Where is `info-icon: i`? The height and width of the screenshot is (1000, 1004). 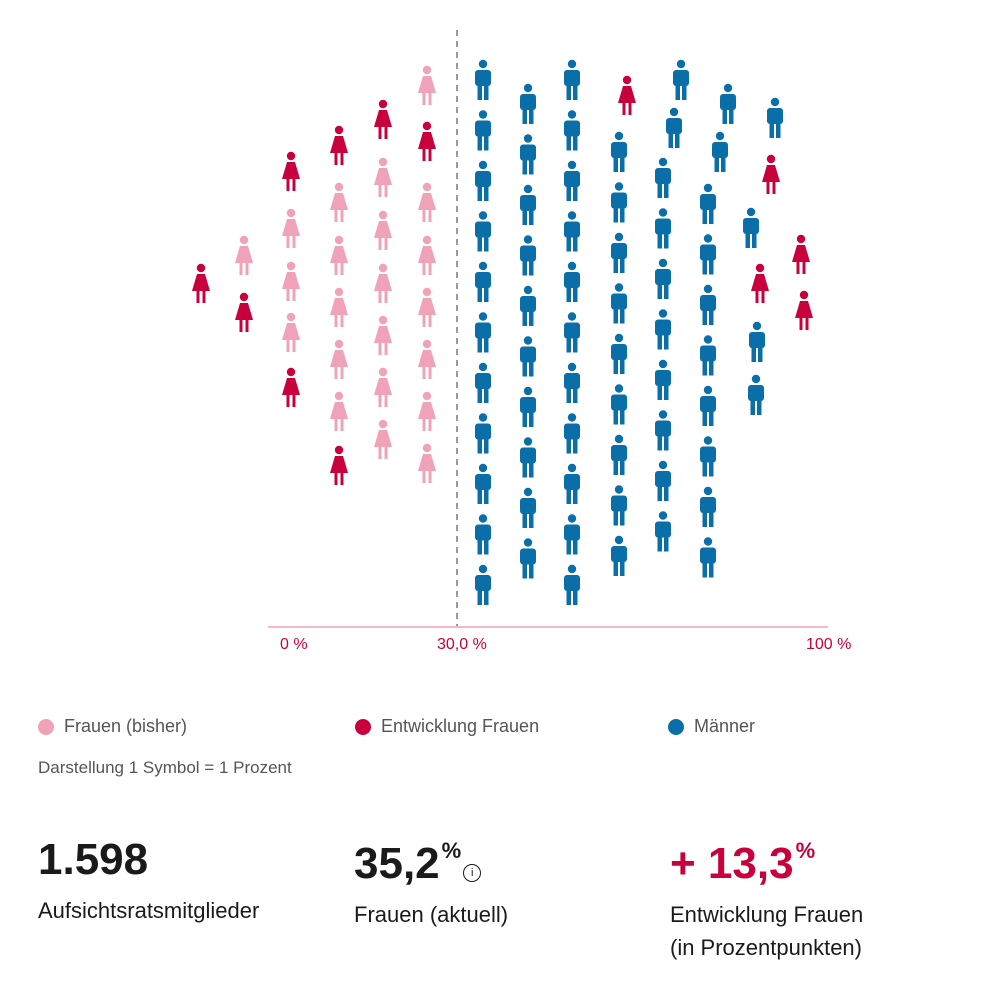
info-icon: i is located at coordinates (472, 873).